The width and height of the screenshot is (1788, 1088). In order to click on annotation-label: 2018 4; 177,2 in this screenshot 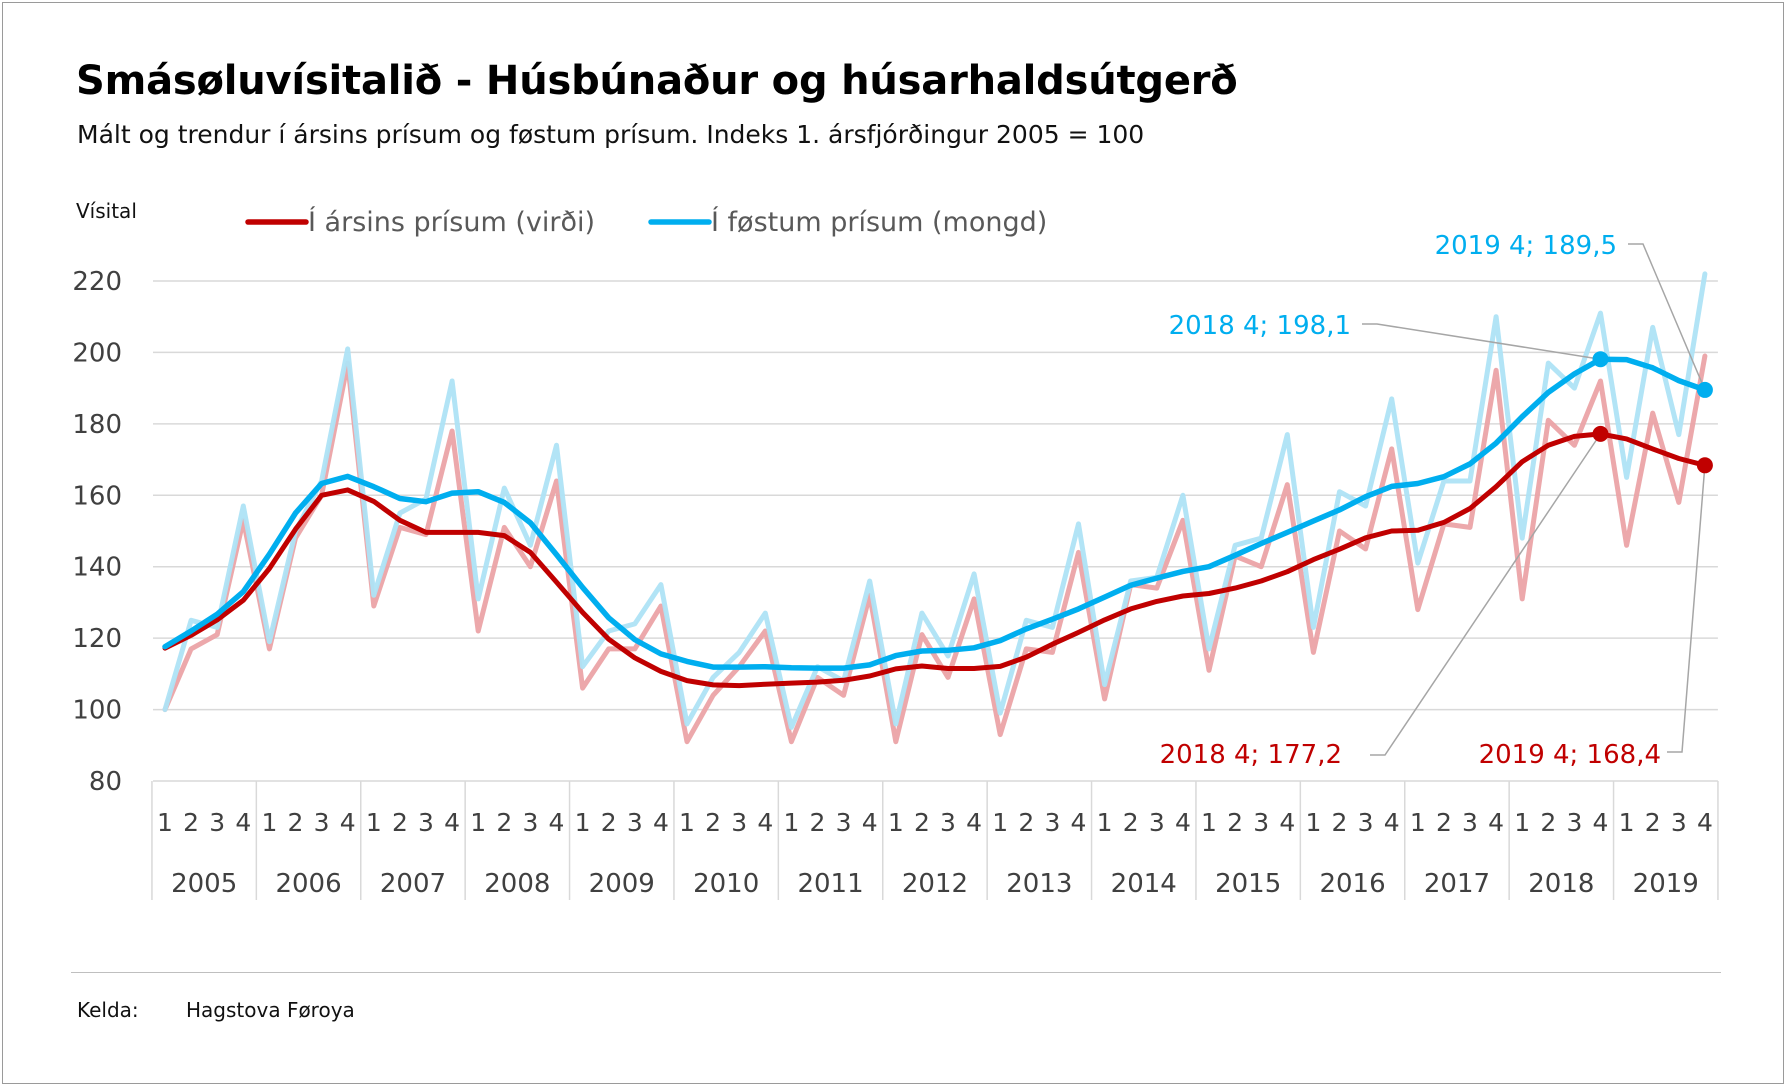, I will do `click(1251, 755)`.